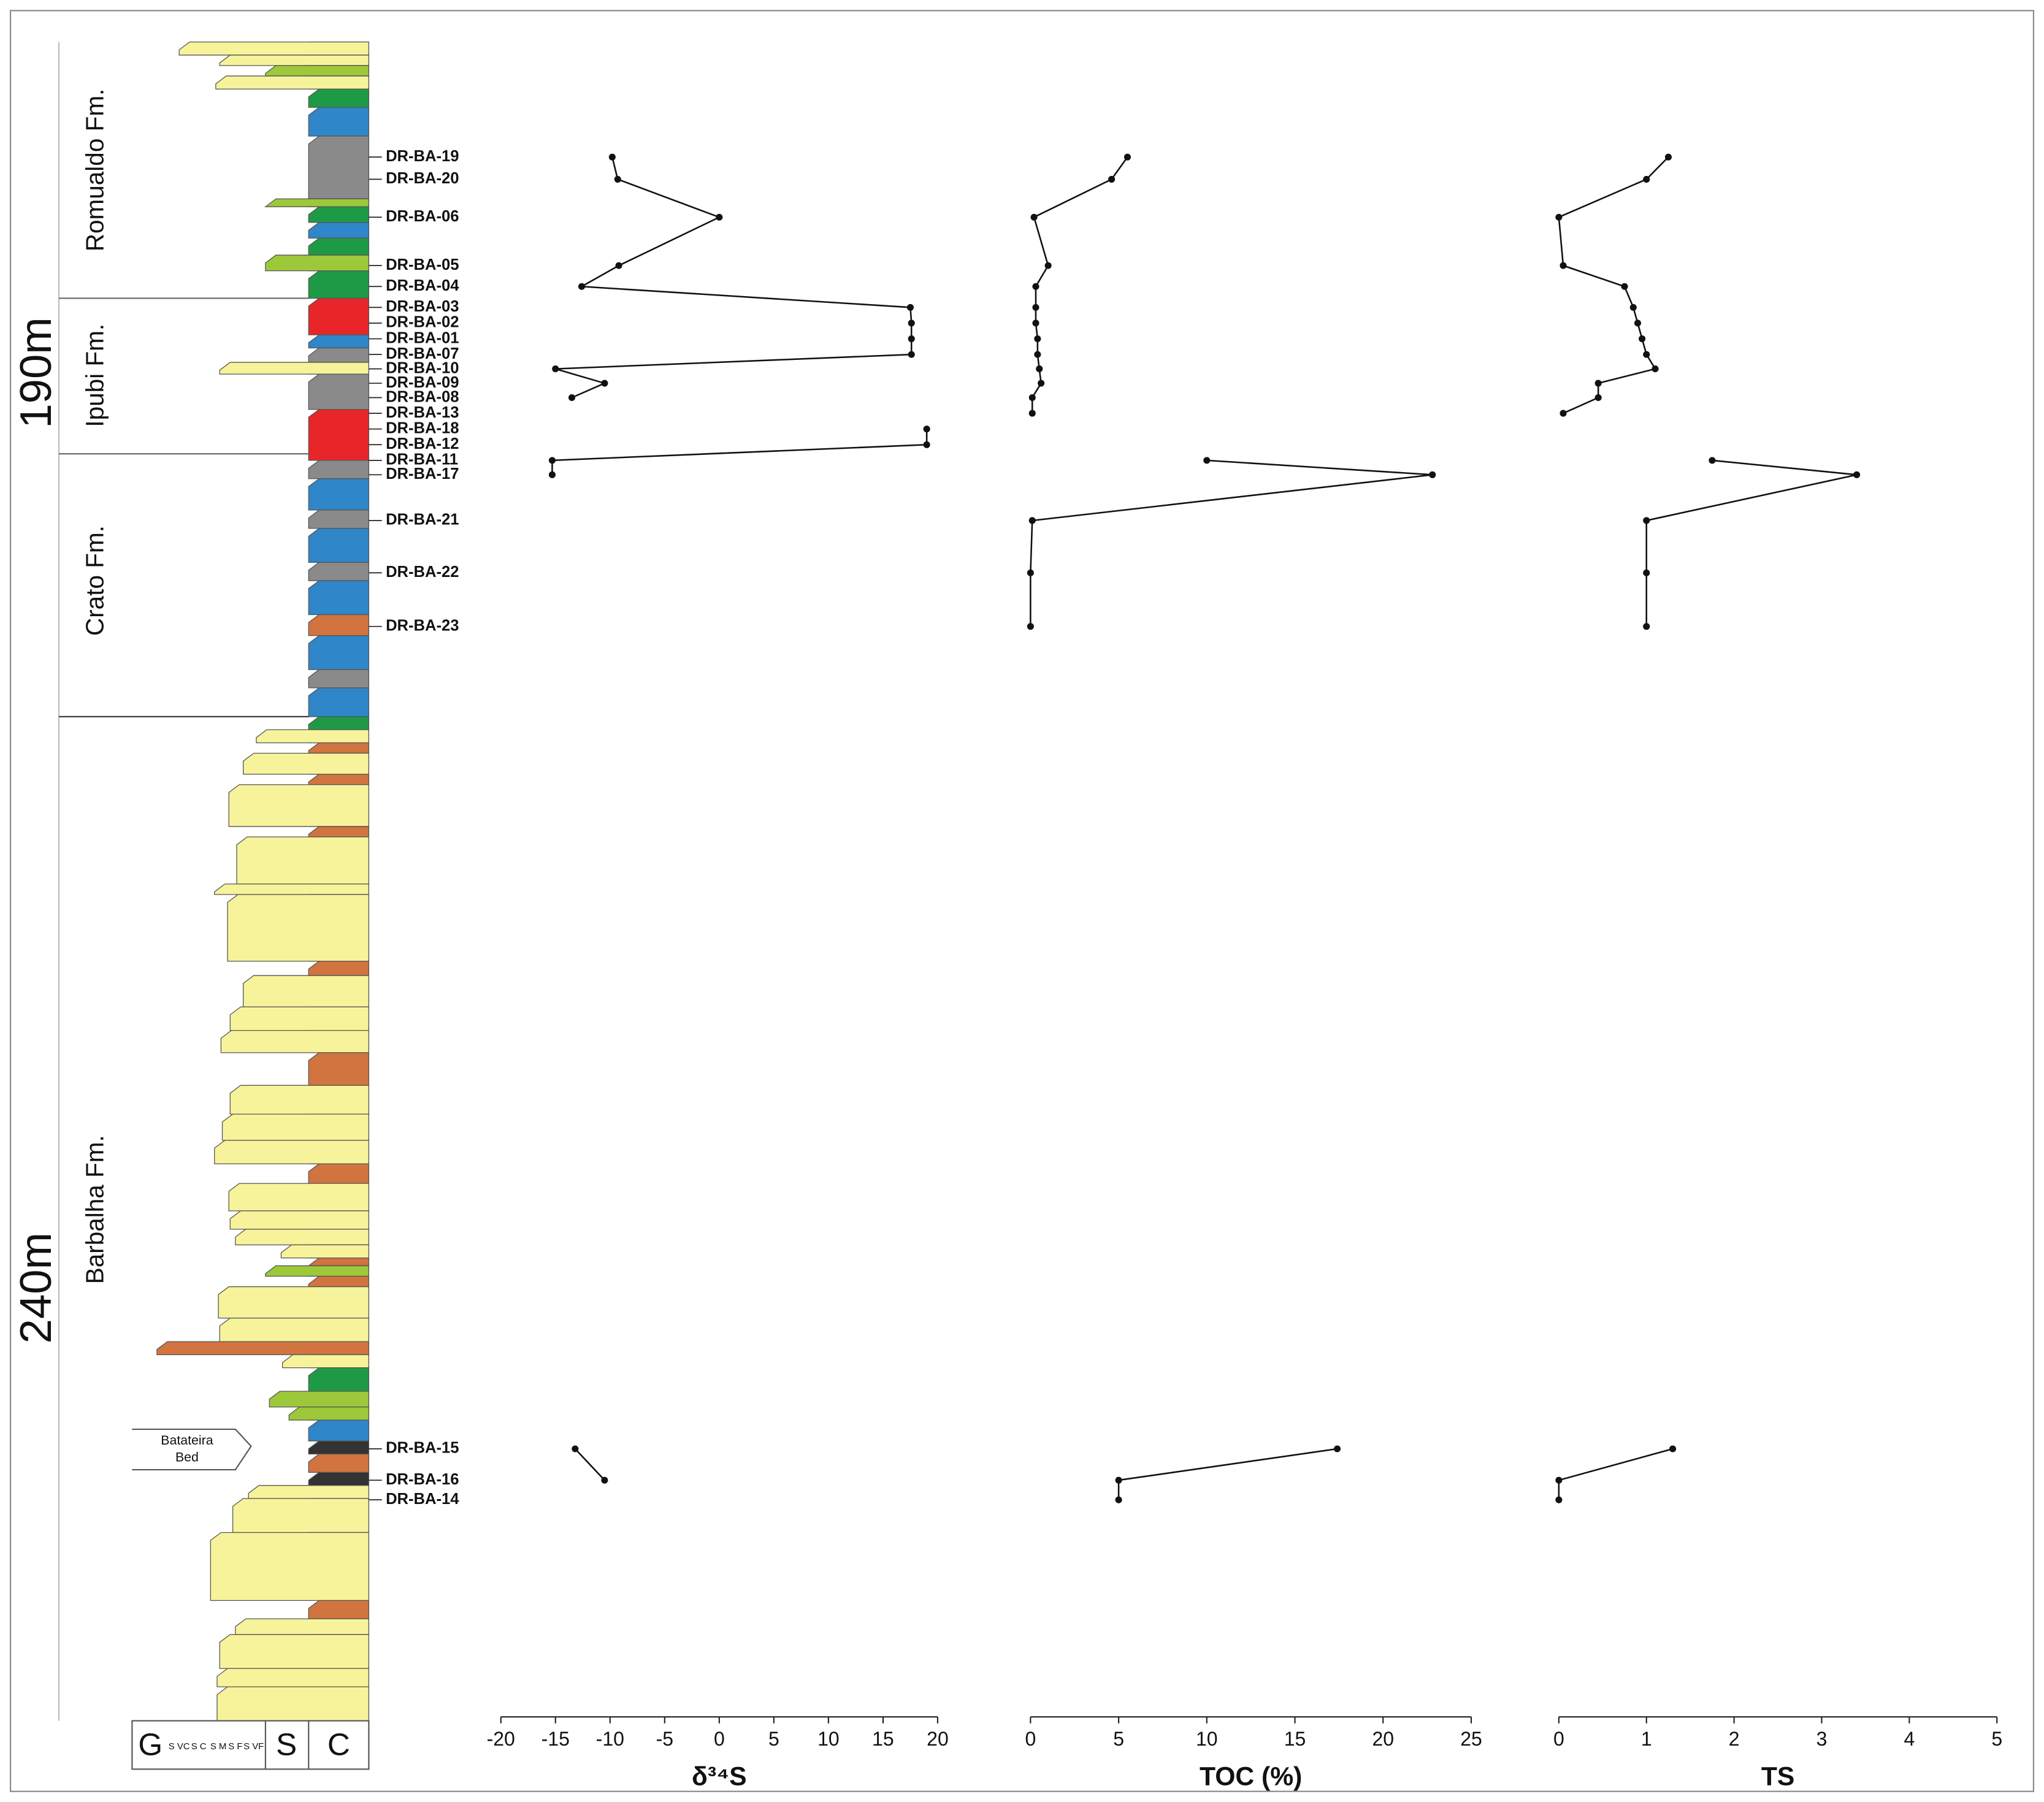 This screenshot has width=2044, height=1802. Describe the element at coordinates (187, 1440) in the screenshot. I see `bed-label: Batateira` at that location.